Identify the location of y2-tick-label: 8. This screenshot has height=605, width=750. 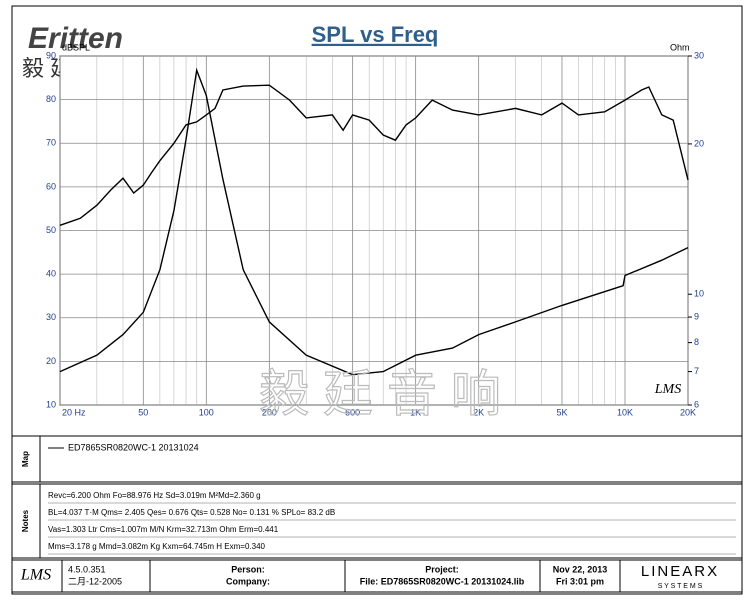
(696, 342).